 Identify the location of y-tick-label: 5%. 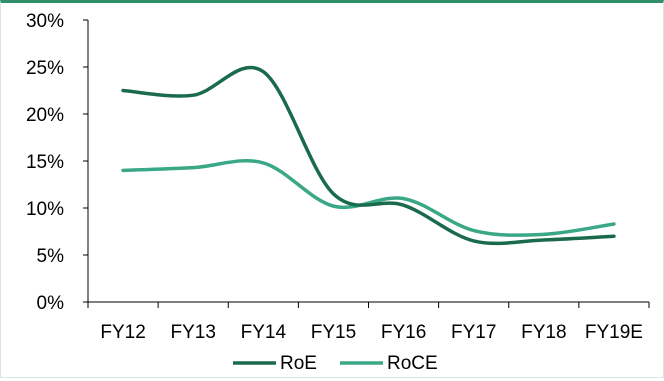
(51, 256).